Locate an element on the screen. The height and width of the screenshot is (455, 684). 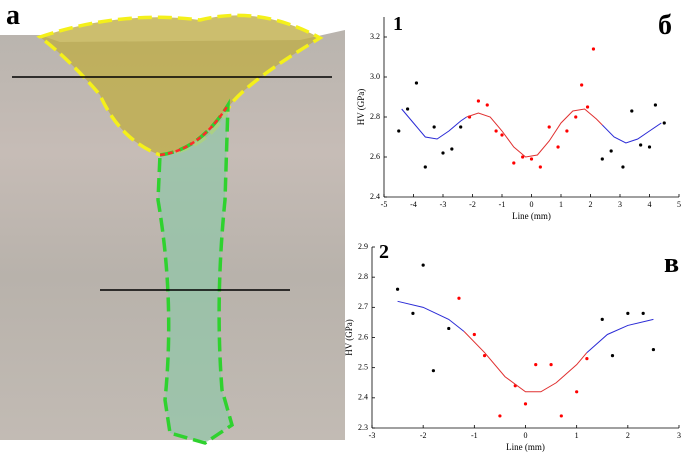
chart-title: 2 is located at coordinates (384, 252).